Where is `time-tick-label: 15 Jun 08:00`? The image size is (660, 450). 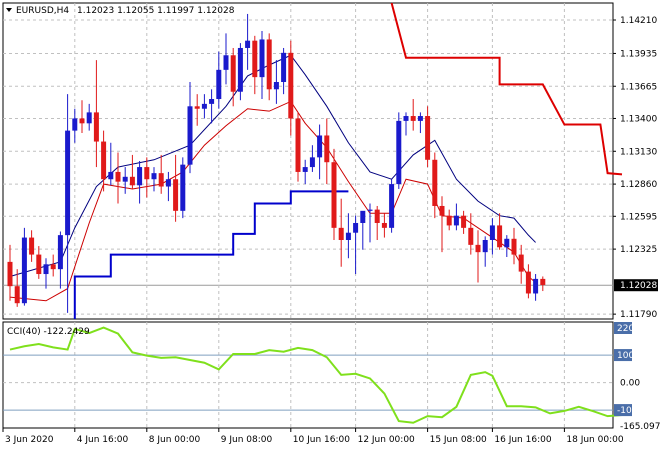
time-tick-label: 15 Jun 08:00 is located at coordinates (458, 440).